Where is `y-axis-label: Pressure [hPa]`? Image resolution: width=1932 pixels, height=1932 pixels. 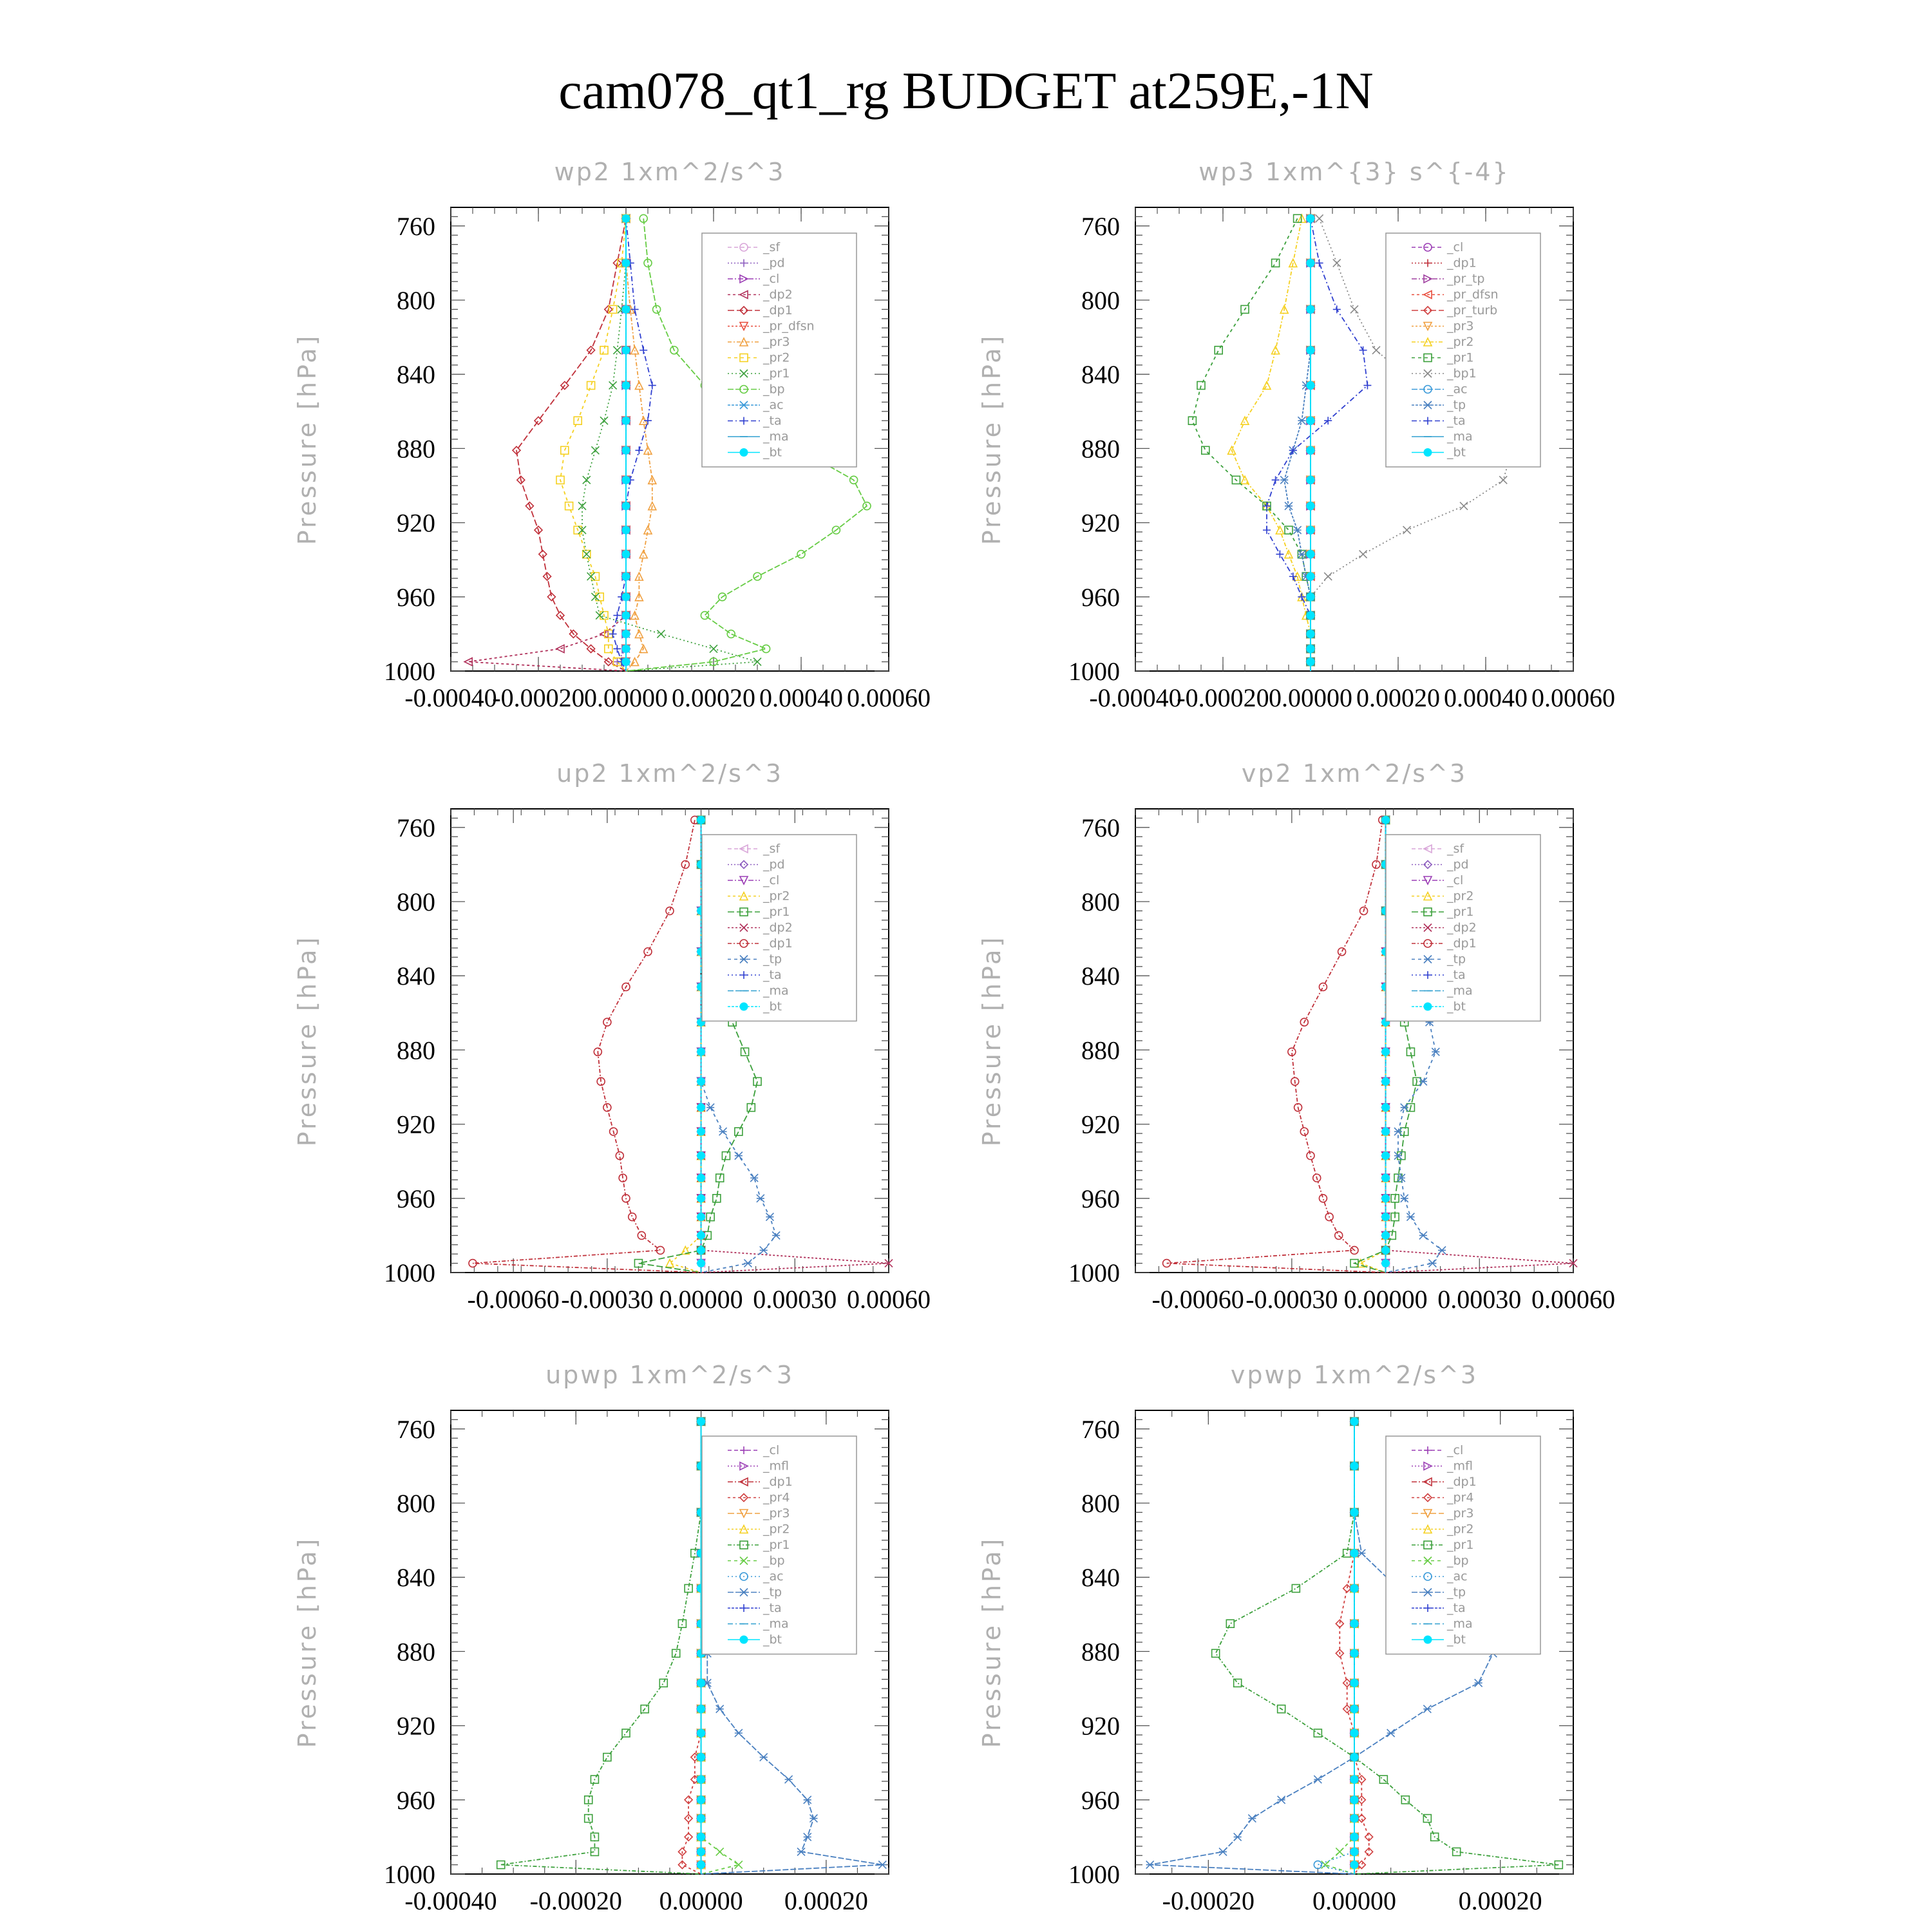 y-axis-label: Pressure [hPa] is located at coordinates (992, 1642).